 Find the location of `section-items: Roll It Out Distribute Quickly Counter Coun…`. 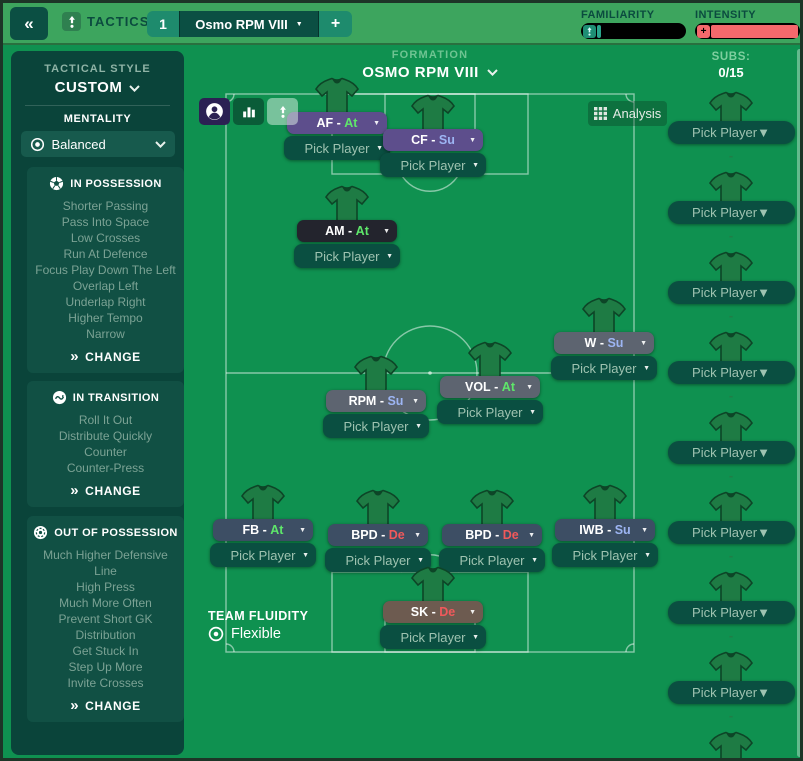

section-items: Roll It Out Distribute Quickly Counter Coun… is located at coordinates (105, 444).